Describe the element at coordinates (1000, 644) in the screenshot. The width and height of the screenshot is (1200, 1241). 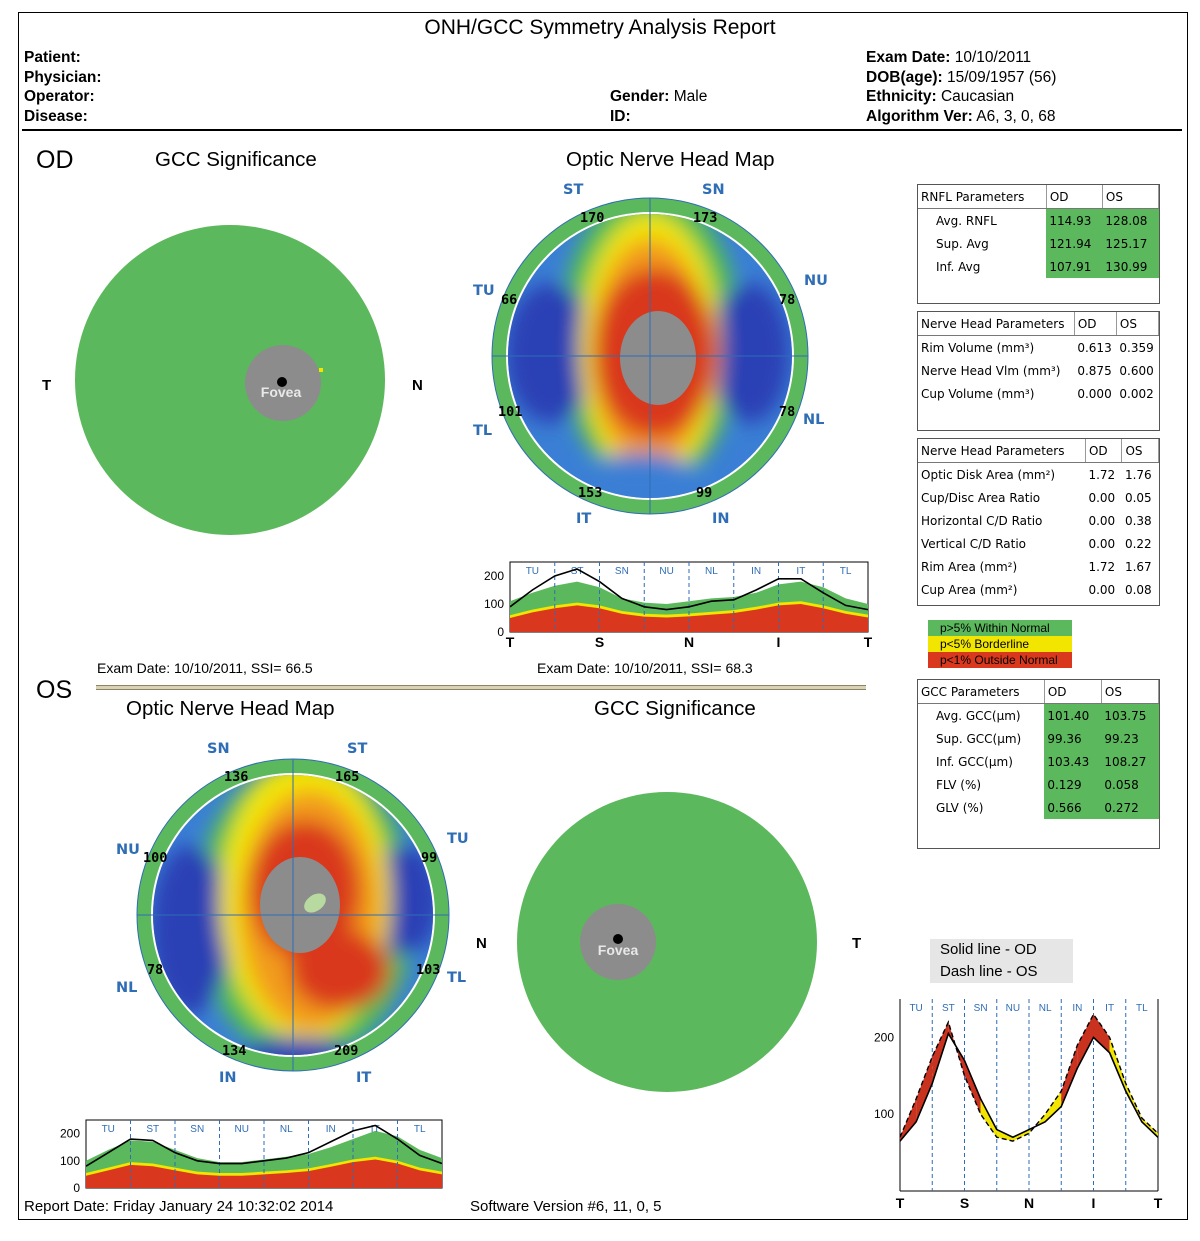
I see `legend-borderline: p<5% Borderline` at that location.